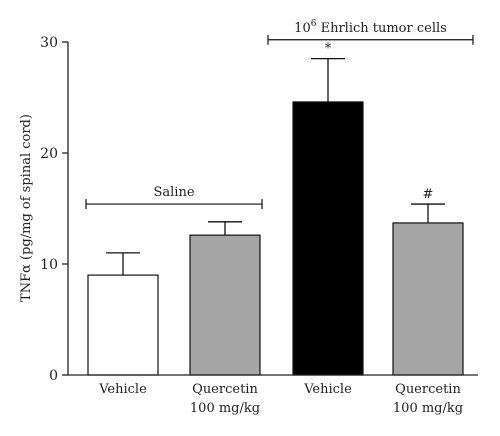  What do you see at coordinates (53, 376) in the screenshot?
I see `y-tick-label: 0` at bounding box center [53, 376].